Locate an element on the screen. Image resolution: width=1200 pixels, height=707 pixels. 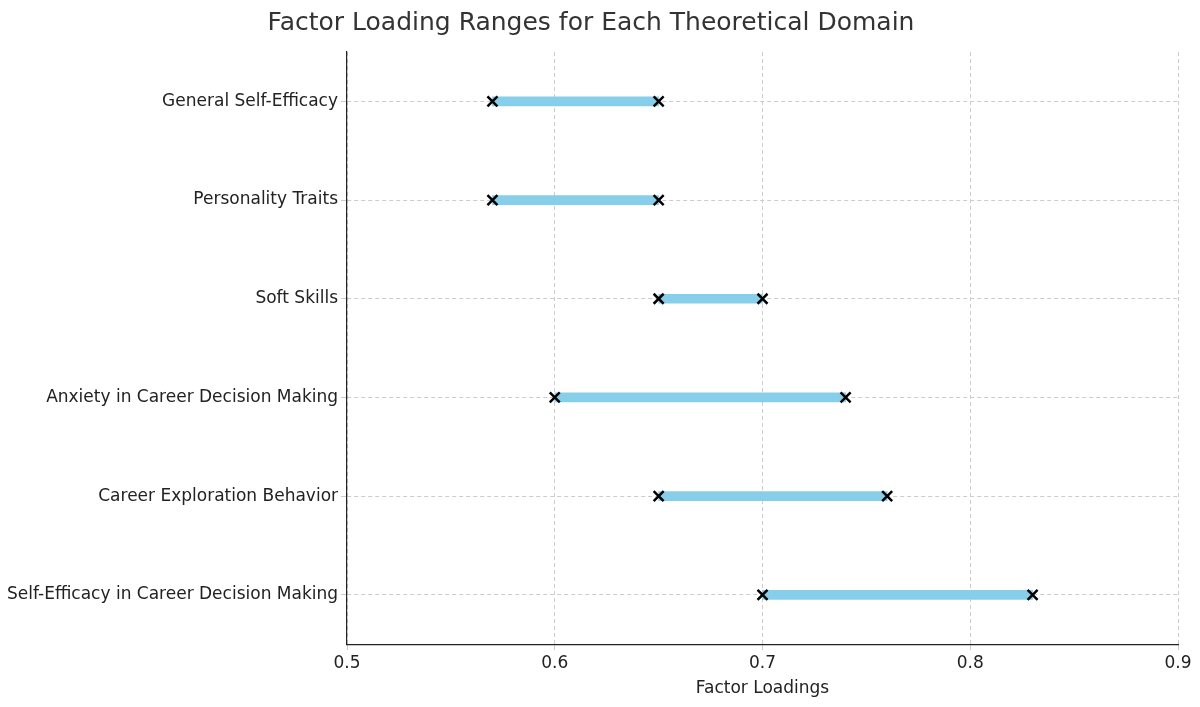
x-tick-label: 0.8 is located at coordinates (970, 661).